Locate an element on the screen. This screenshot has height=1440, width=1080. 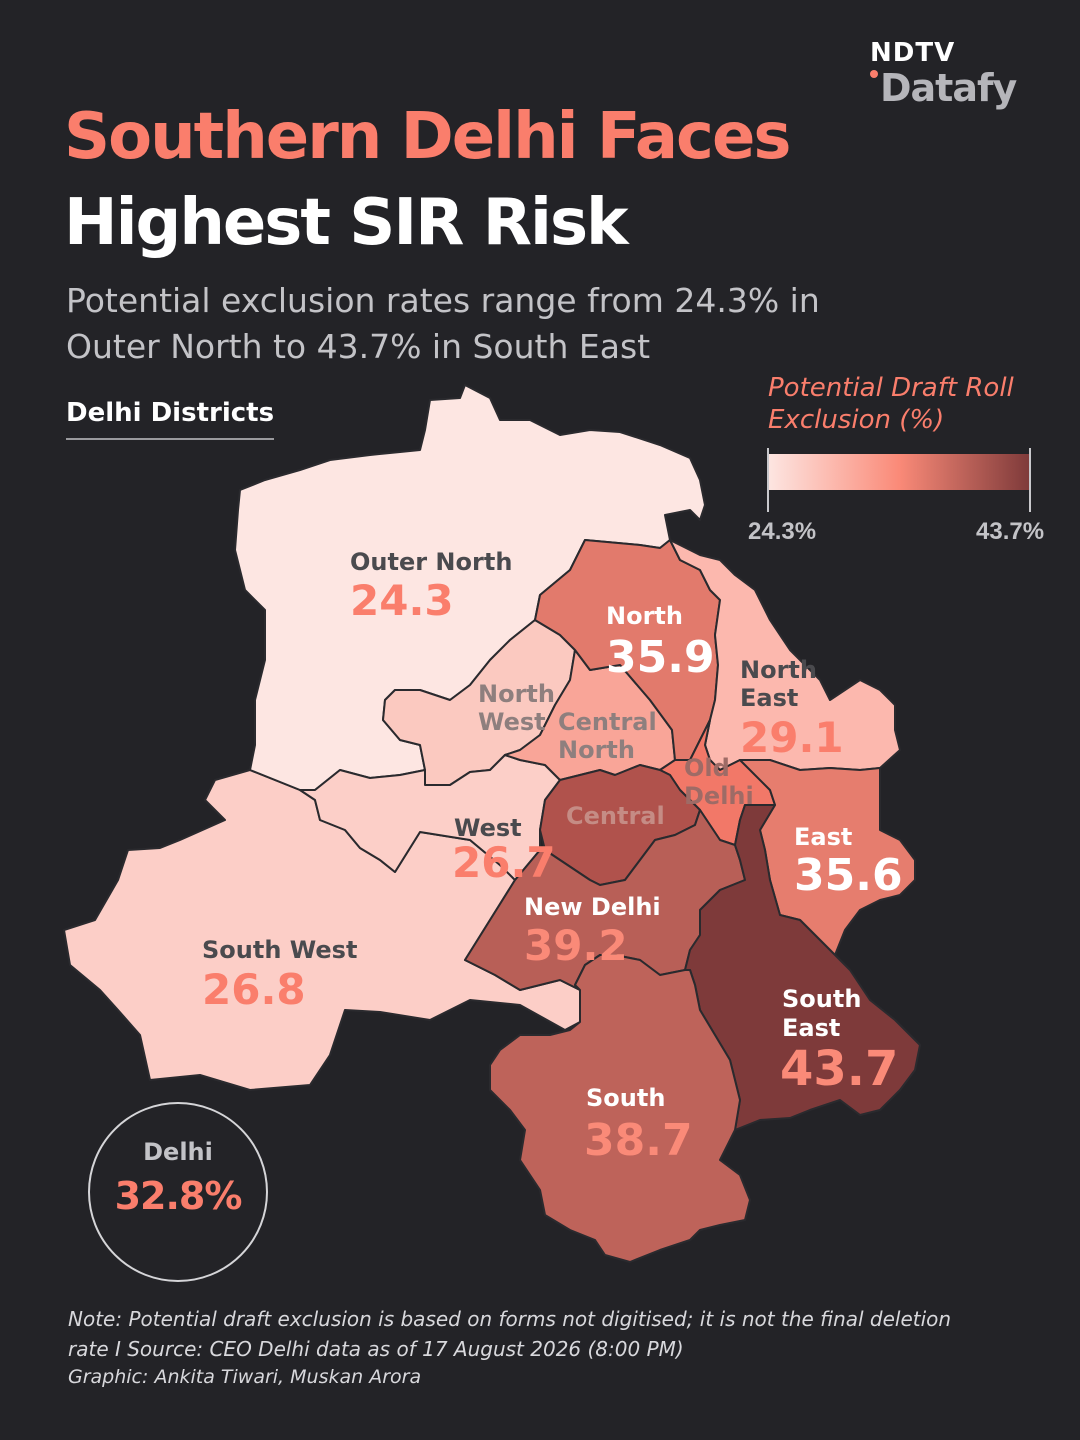
map-heading: Delhi Districts is located at coordinates (170, 419).